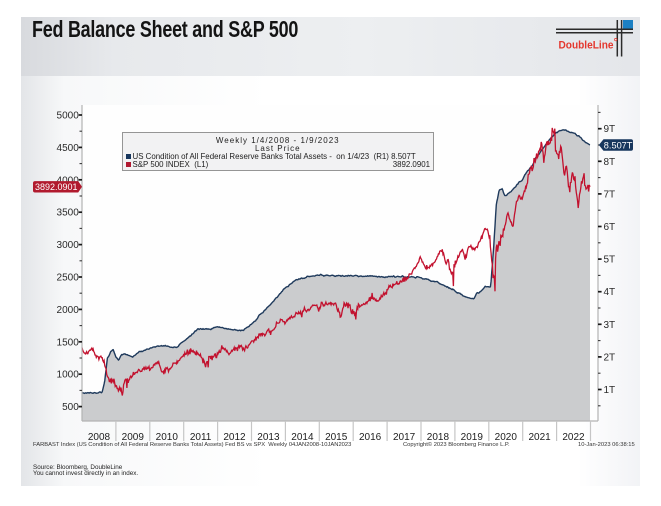 Image resolution: width=661 pixels, height=506 pixels. Describe the element at coordinates (68, 213) in the screenshot. I see `svg-text: 3500` at that location.